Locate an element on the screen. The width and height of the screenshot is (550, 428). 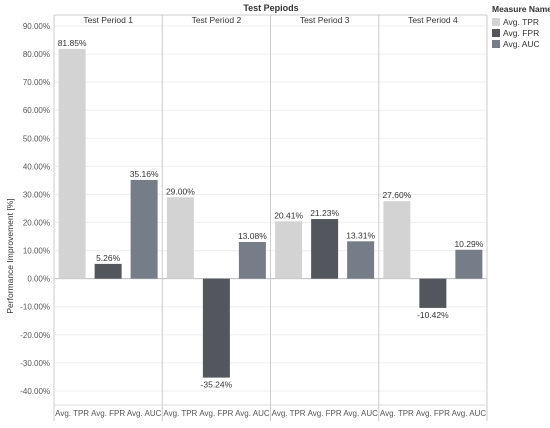
bar-data-label: 10.29% is located at coordinates (468, 244).